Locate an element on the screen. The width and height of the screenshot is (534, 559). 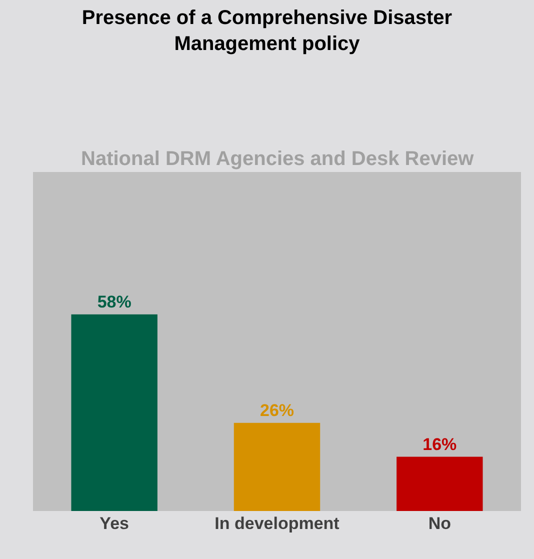
data-label: 26% is located at coordinates (277, 410).